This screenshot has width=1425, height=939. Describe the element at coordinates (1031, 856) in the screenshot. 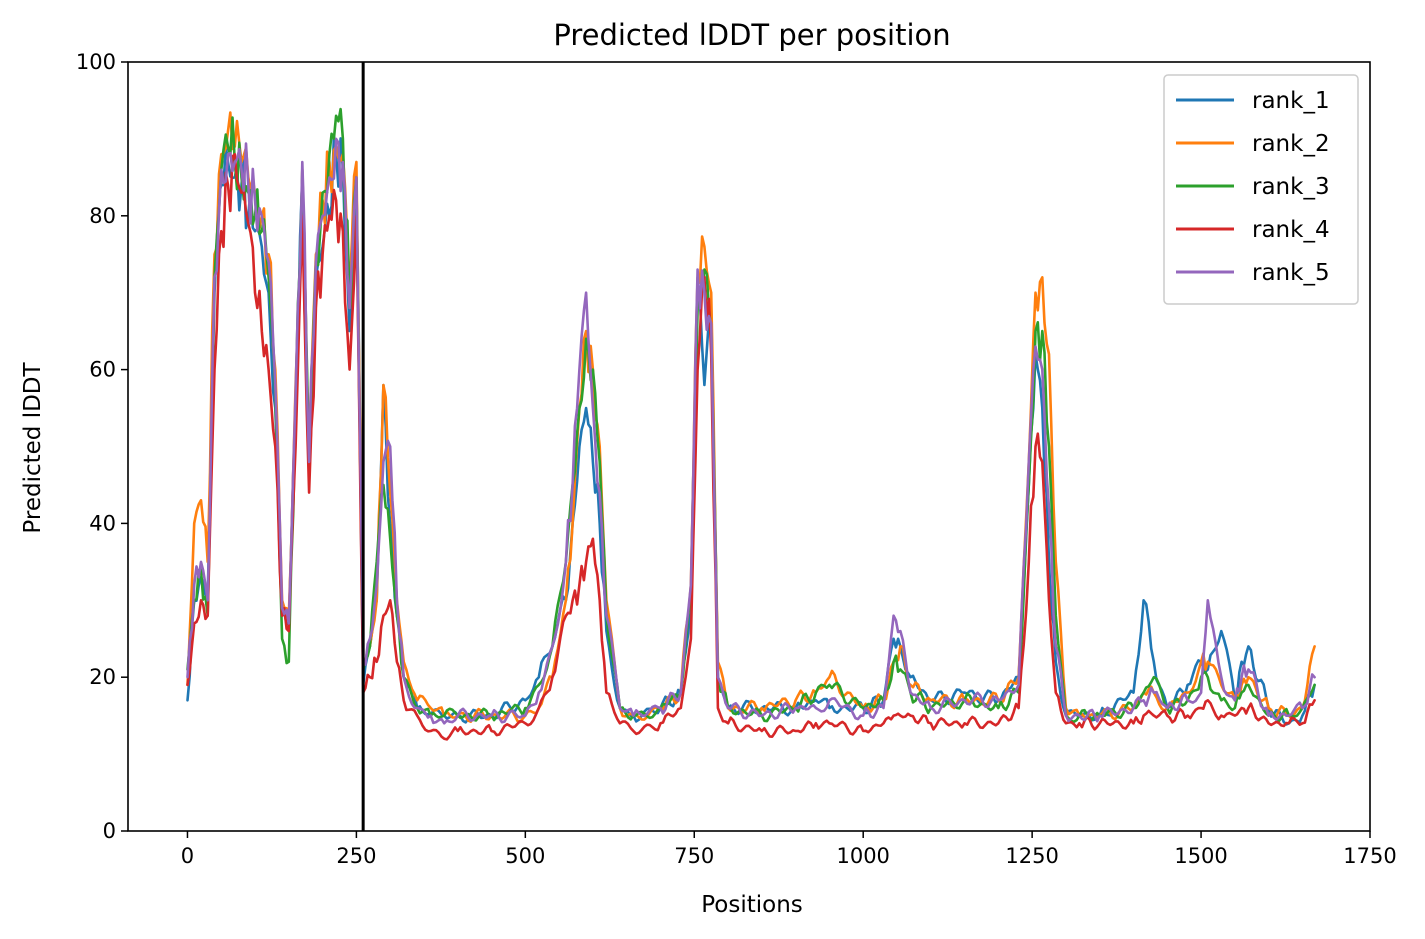

I see `x-tick-label: 1250` at that location.